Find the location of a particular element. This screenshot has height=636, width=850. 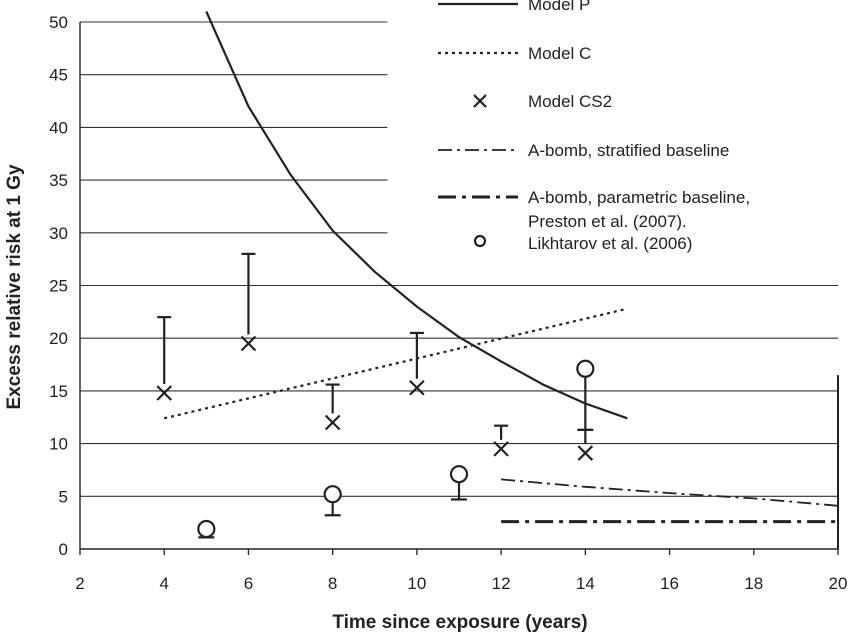

x-tick-label: 16 is located at coordinates (669, 583).